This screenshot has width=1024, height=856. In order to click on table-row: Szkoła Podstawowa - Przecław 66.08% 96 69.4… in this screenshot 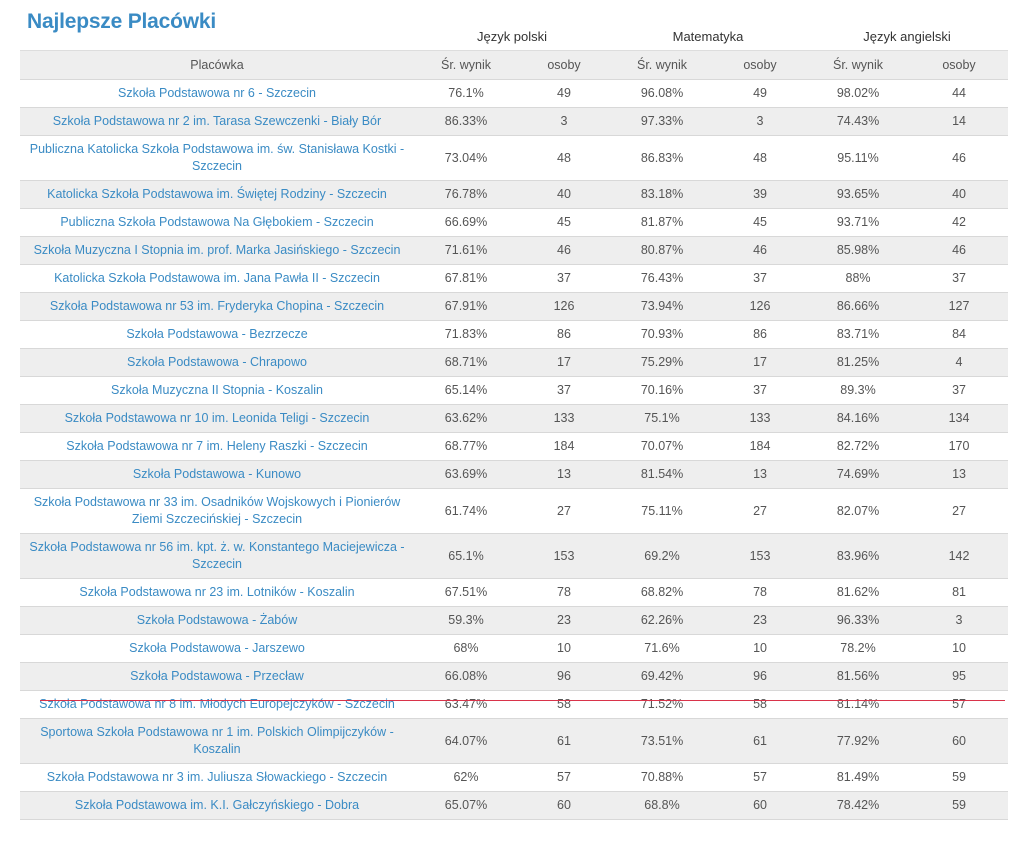, I will do `click(514, 676)`.